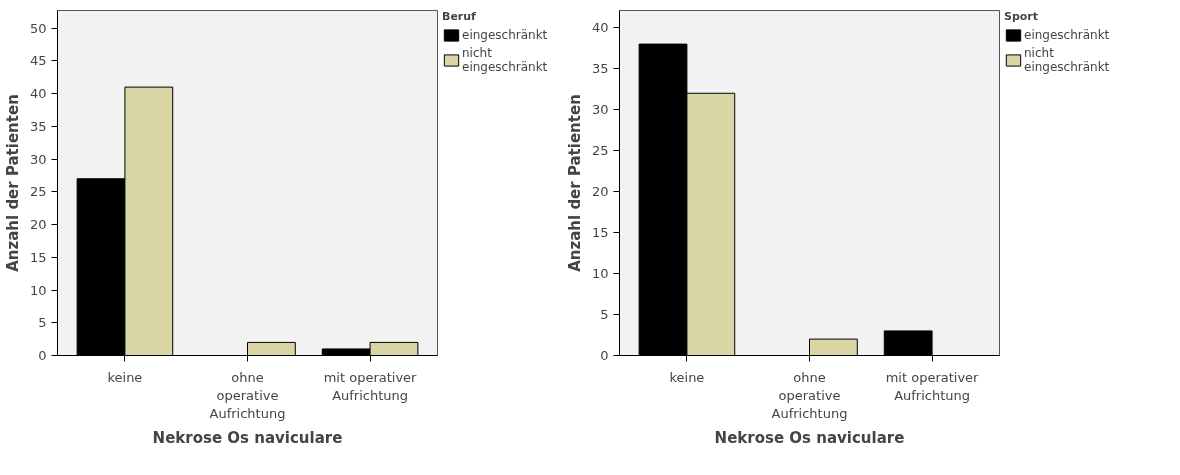 Image resolution: width=1180 pixels, height=475 pixels. Describe the element at coordinates (1022, 16) in the screenshot. I see `legend-title: Sport` at that location.